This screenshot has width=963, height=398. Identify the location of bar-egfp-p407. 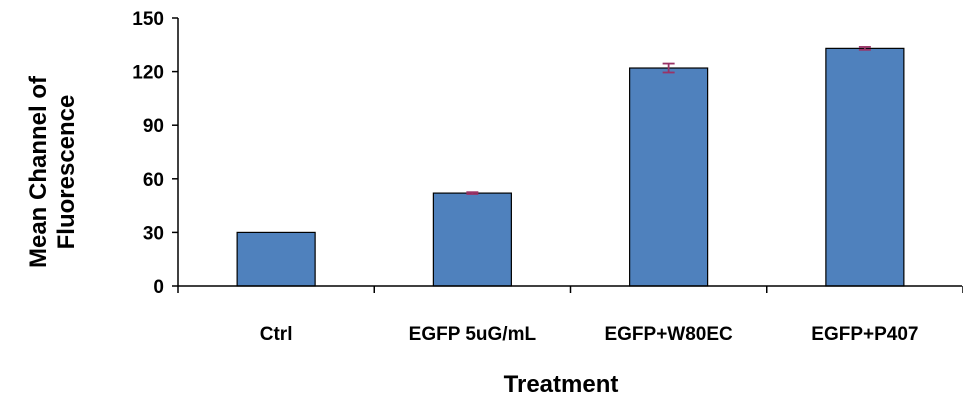
(865, 167).